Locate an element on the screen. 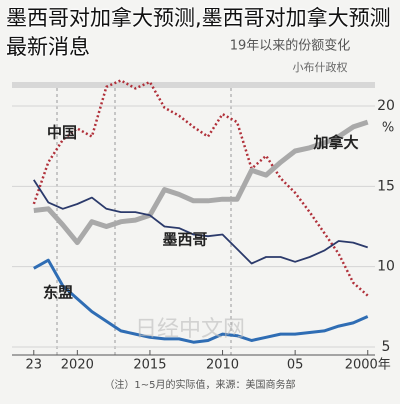 This screenshot has width=400, height=404. series-label: 东盟 is located at coordinates (58, 293).